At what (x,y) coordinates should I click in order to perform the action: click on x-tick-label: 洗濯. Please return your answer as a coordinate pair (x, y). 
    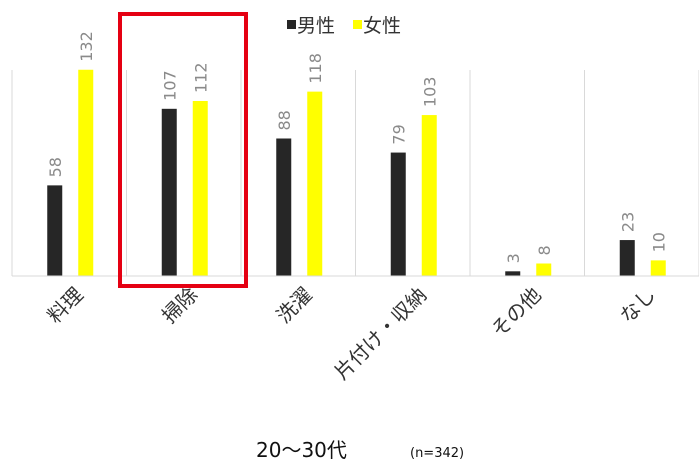
    Looking at the image, I should click on (294, 305).